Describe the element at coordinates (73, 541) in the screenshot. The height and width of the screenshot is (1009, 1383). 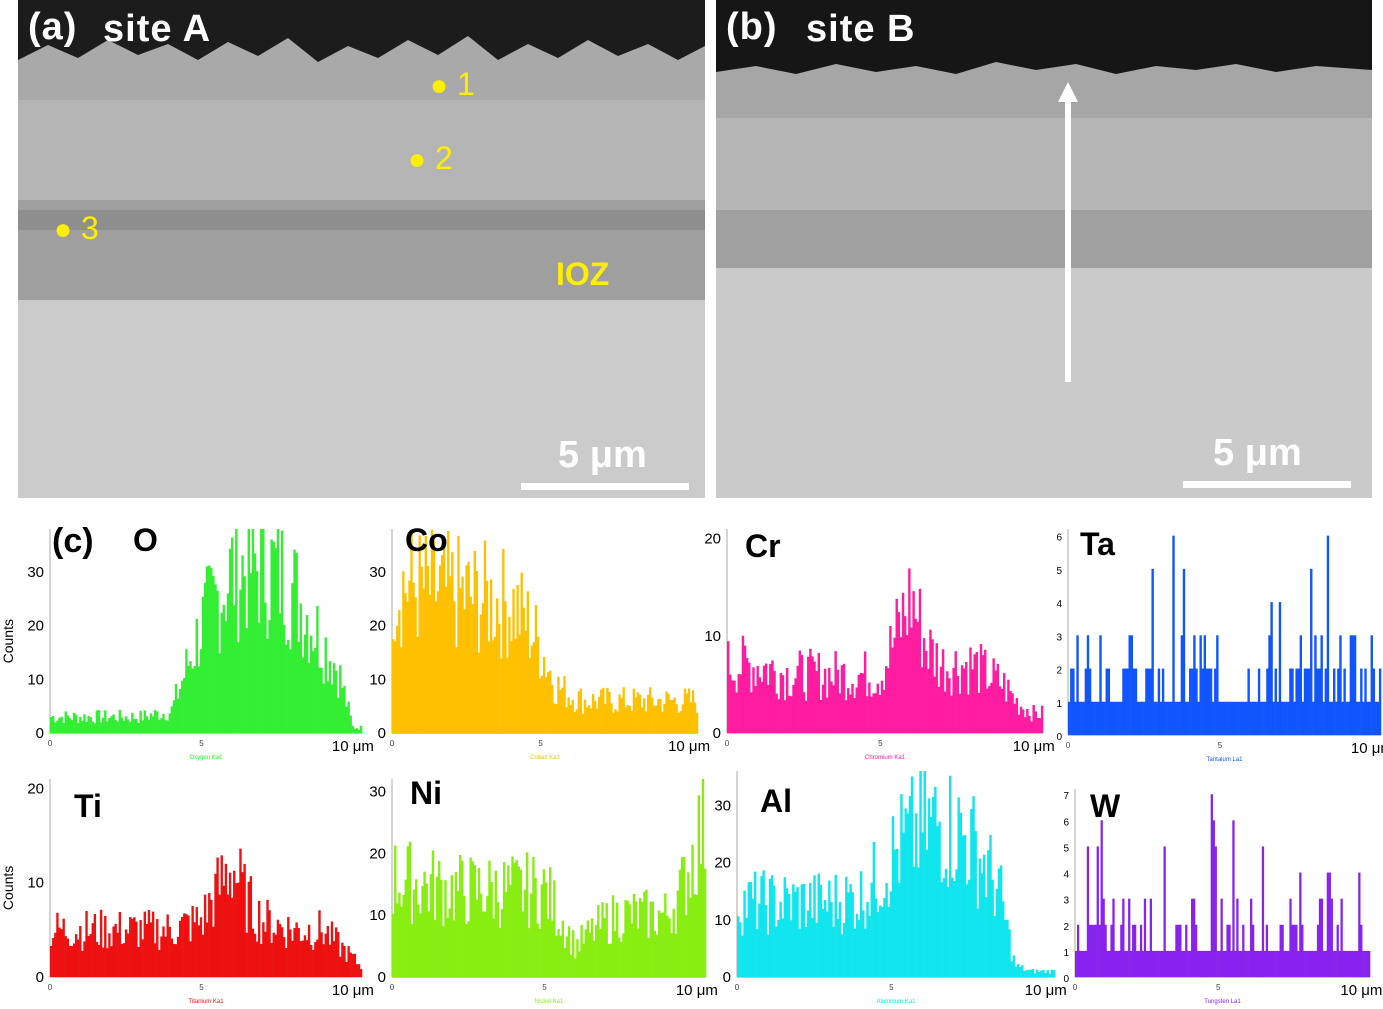
I see `panel-c-label: (c)` at that location.